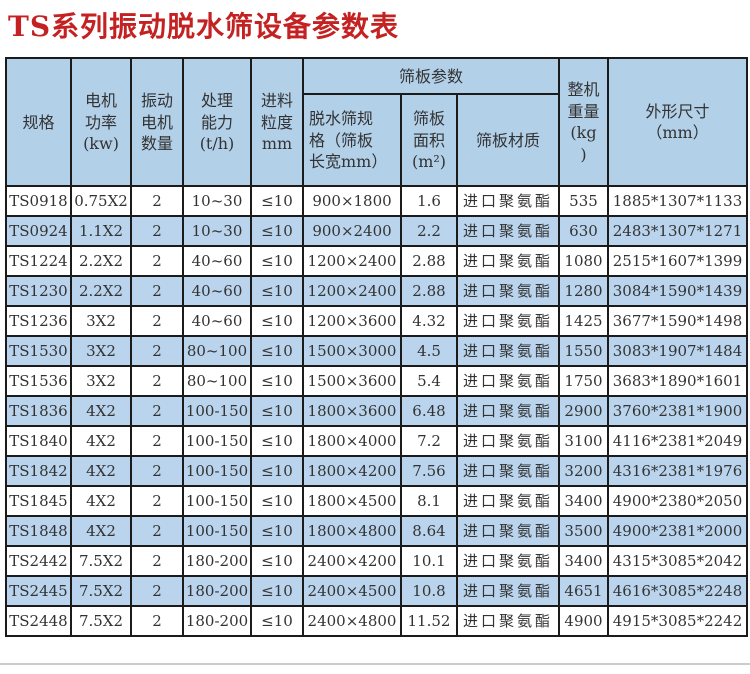 The image size is (750, 674). I want to click on col-group-screen-params: 筛板参数, so click(431, 76).